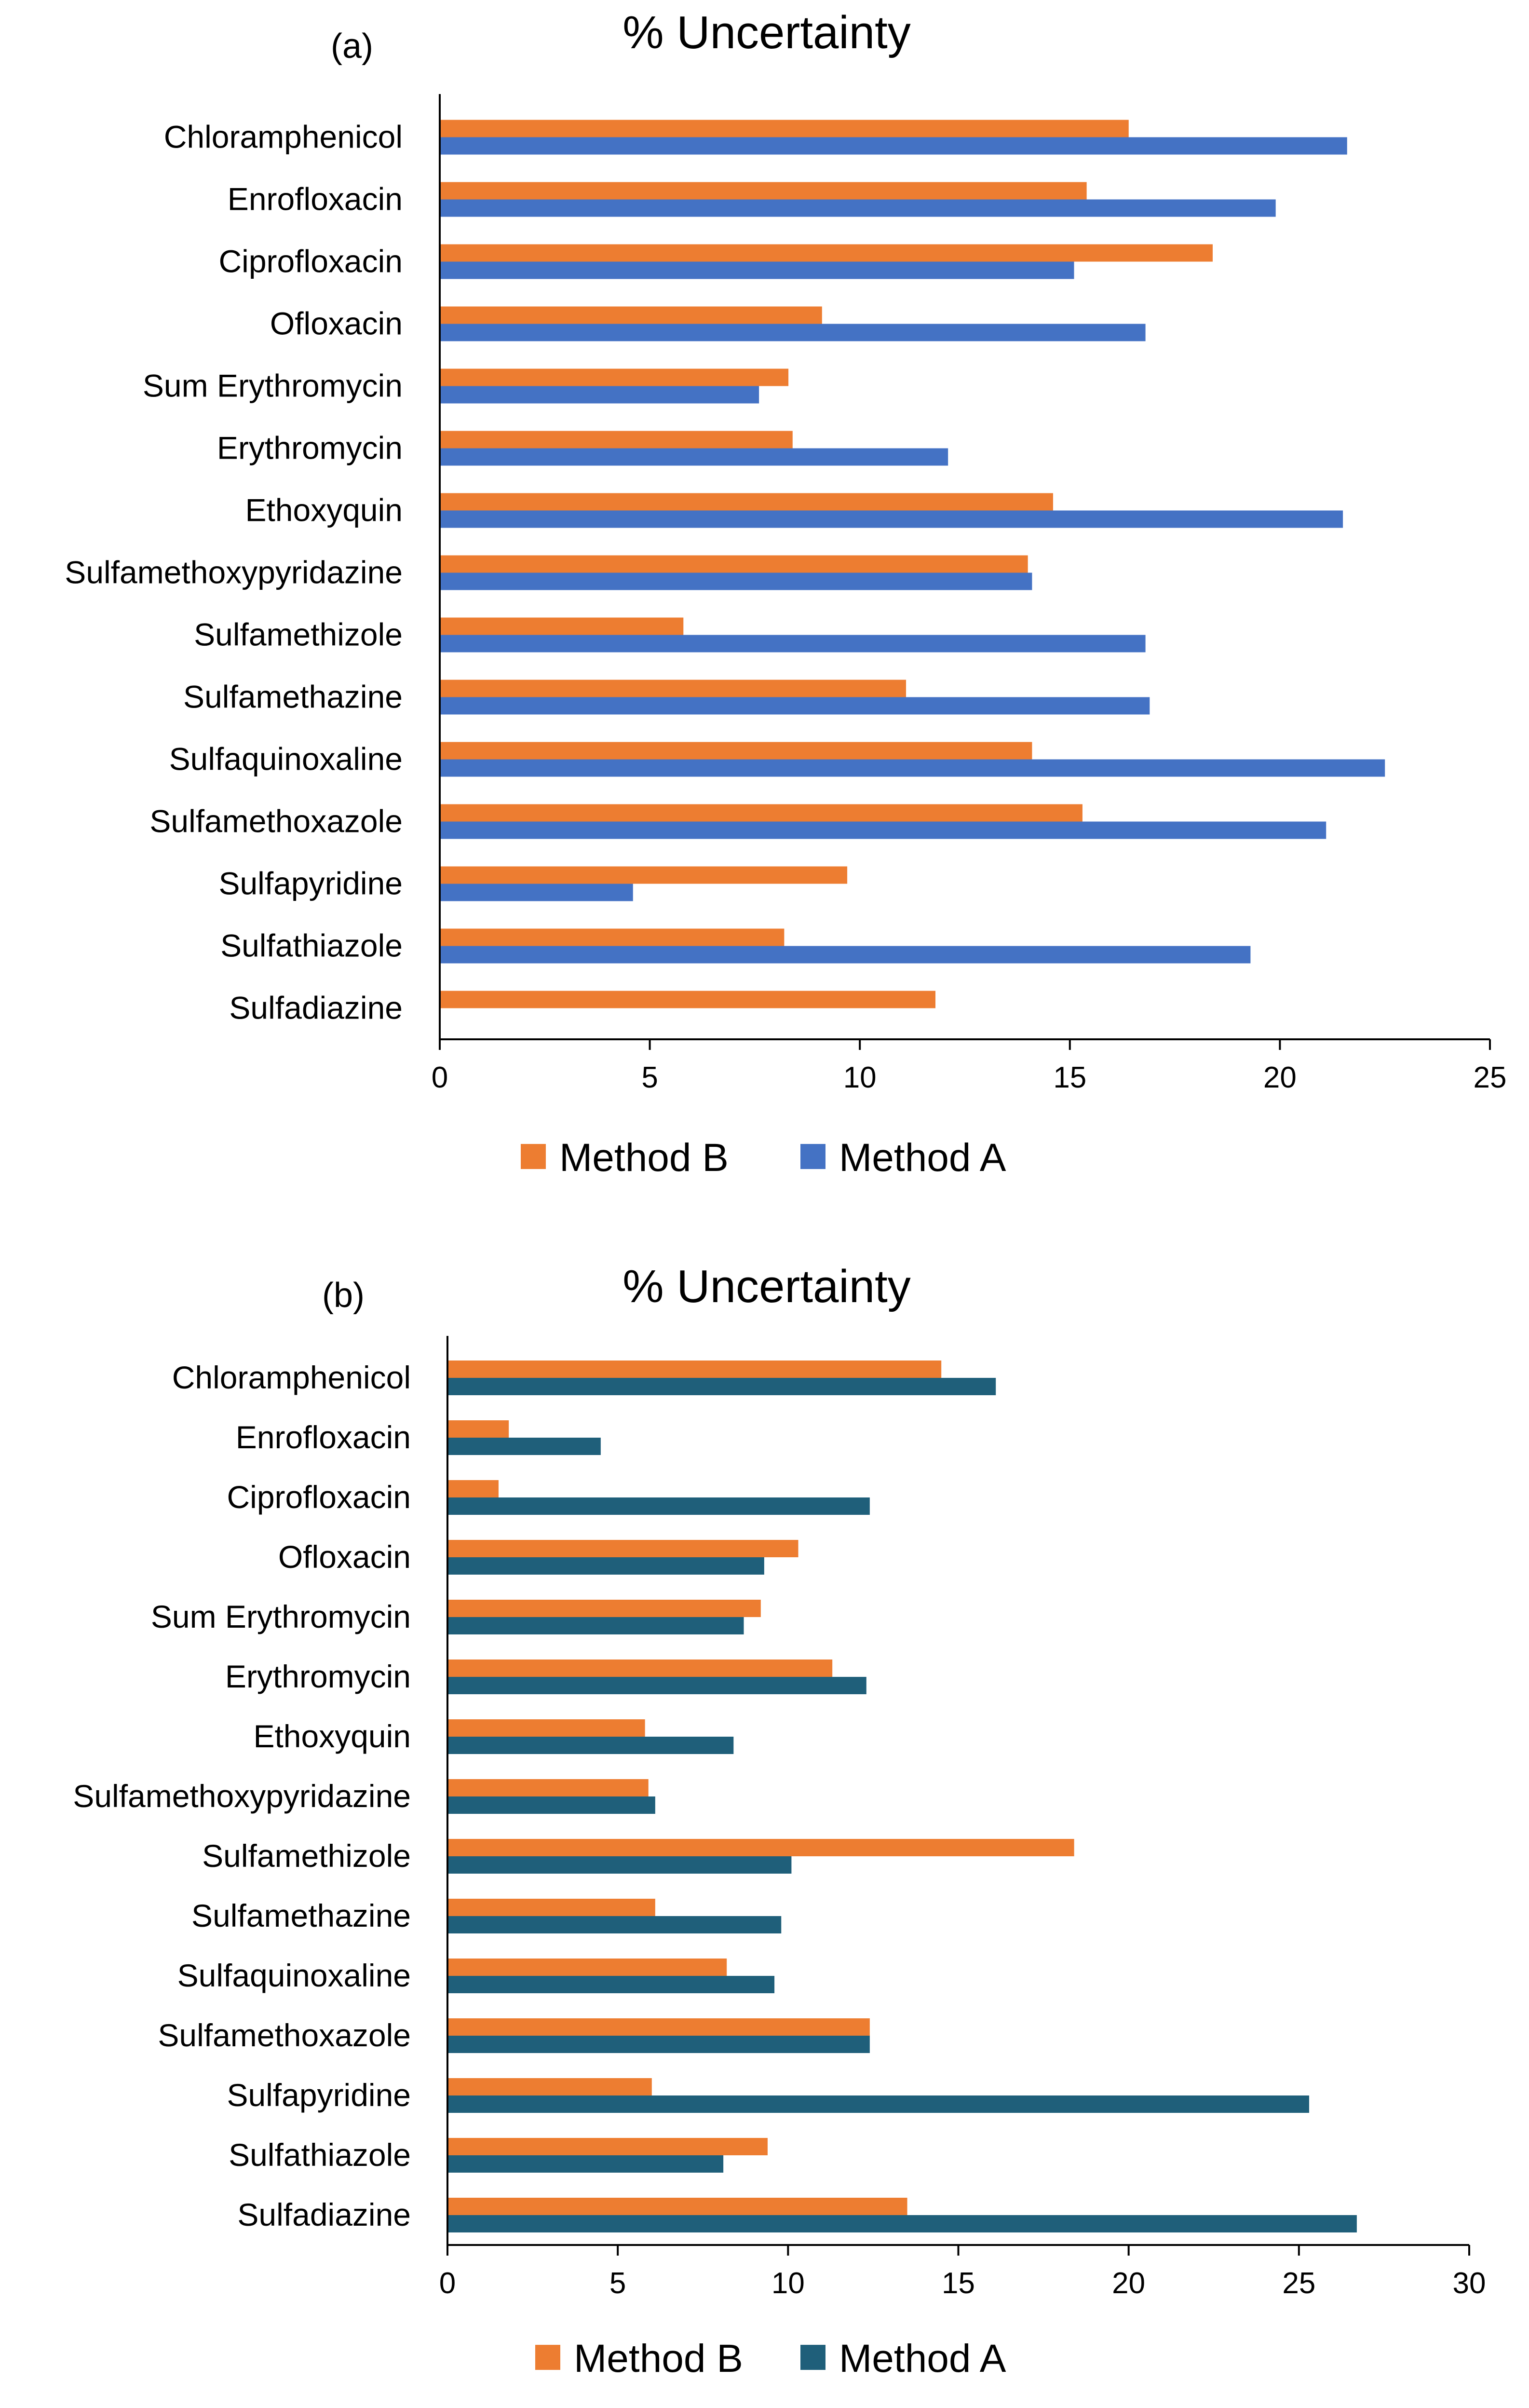  Describe the element at coordinates (688, 999) in the screenshot. I see `panel-a-bar-method-b-sulfadiazine` at that location.